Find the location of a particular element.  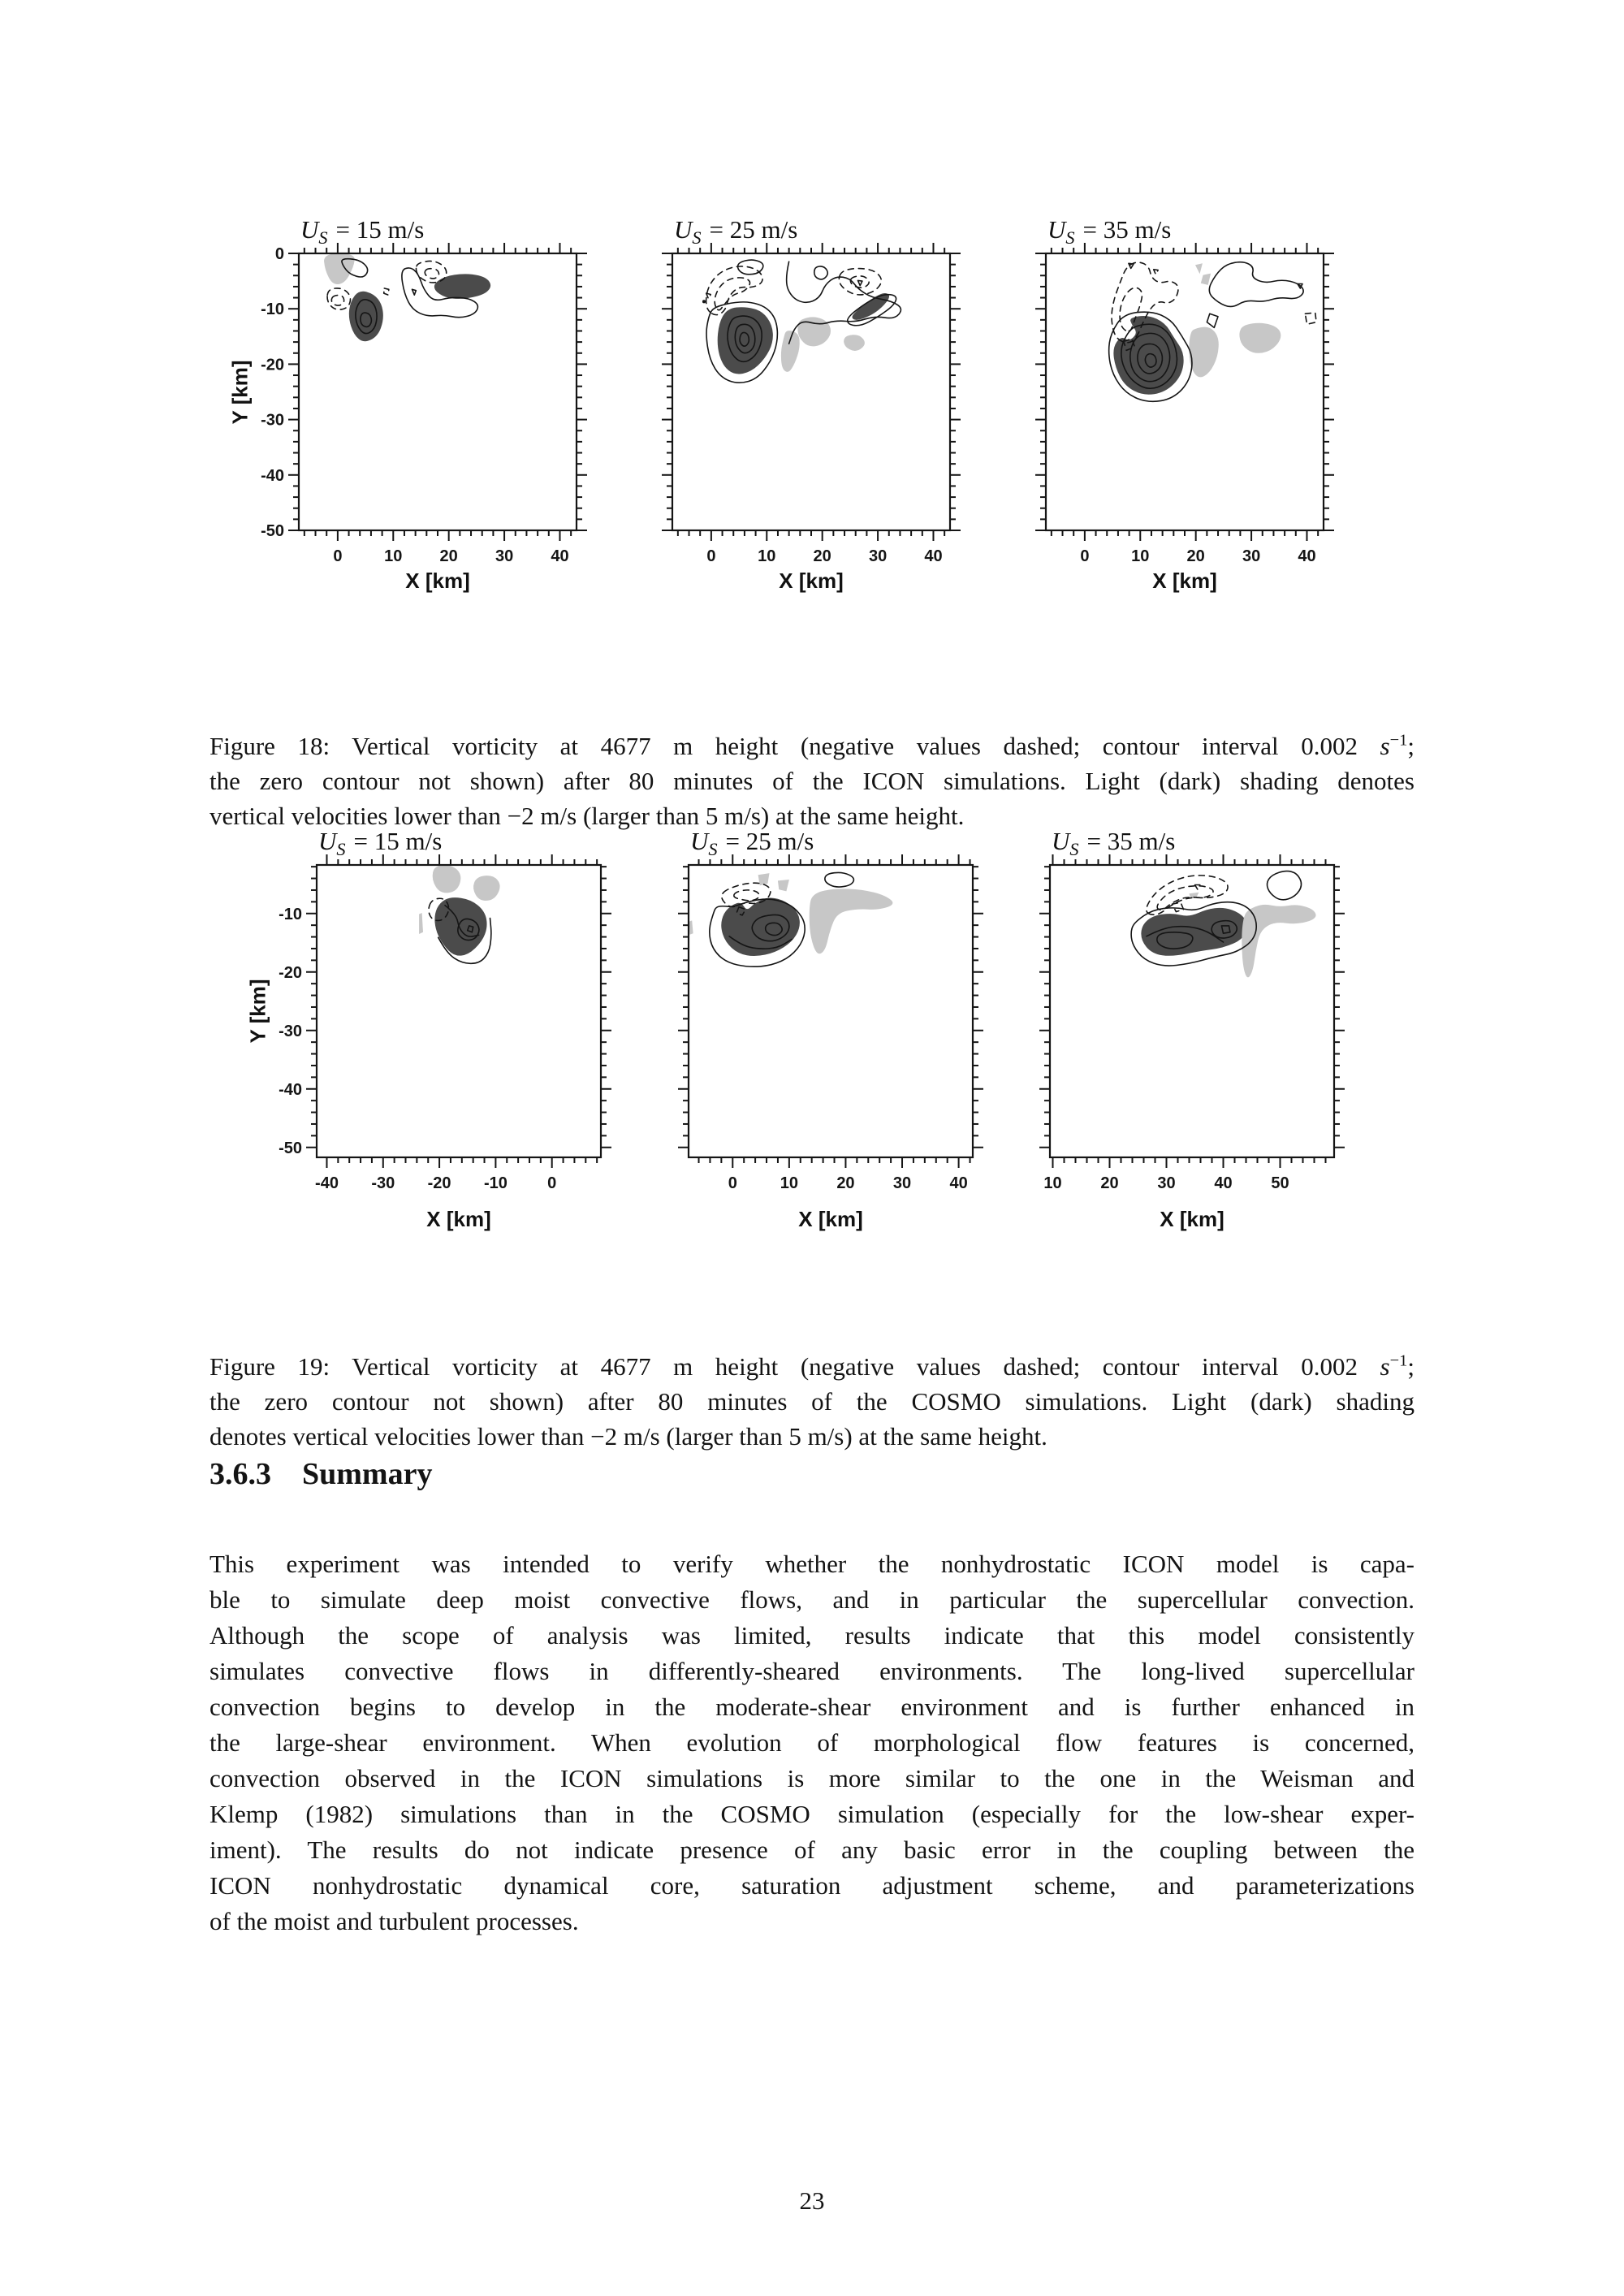

figure18-panel-us25: US = 25 m/s 0 10 20 30 40 X [km] is located at coordinates (812, 404).